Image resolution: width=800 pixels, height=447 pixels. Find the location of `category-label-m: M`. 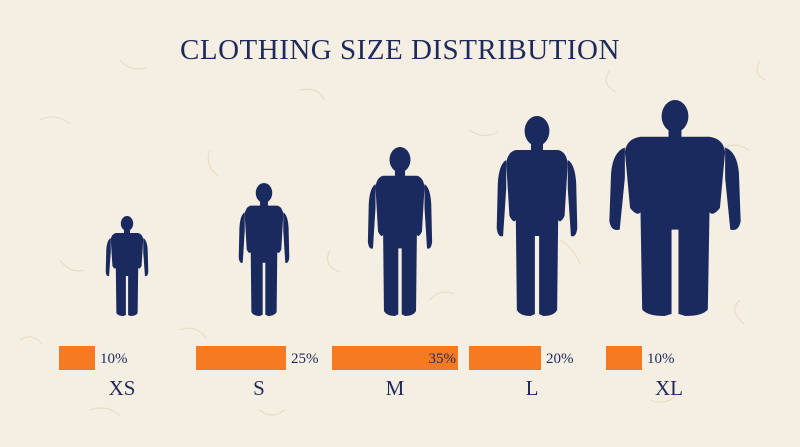

category-label-m: M is located at coordinates (395, 388).